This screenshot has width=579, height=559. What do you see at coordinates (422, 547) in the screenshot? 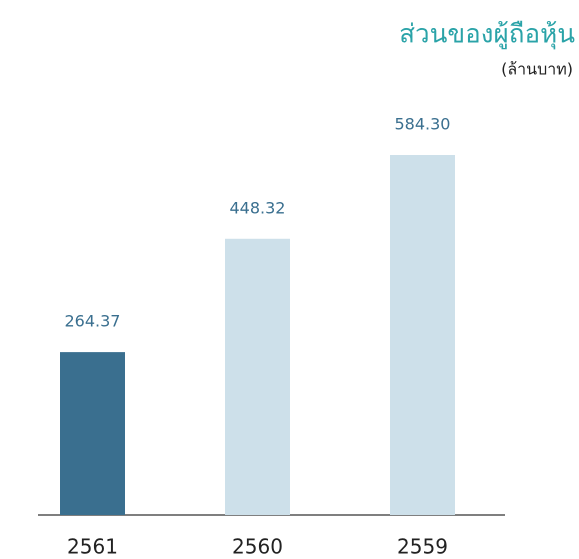
I see `x-tick-label: 2559` at bounding box center [422, 547].